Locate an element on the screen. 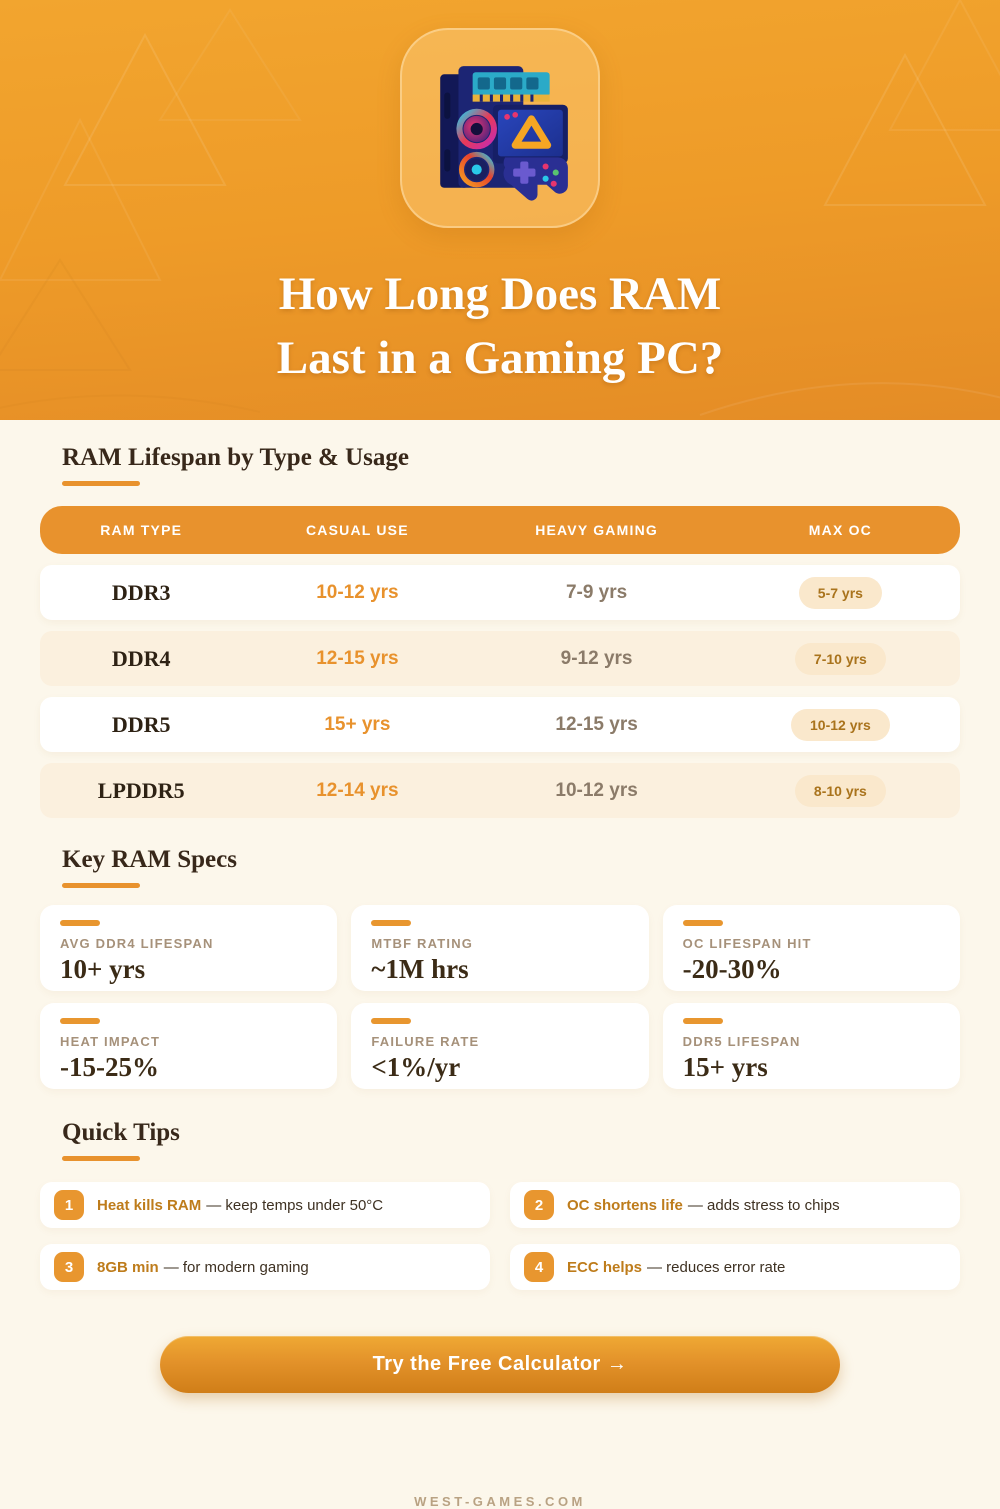 The height and width of the screenshot is (1509, 1000). casual-use-cell: 15+ yrs is located at coordinates (357, 724).